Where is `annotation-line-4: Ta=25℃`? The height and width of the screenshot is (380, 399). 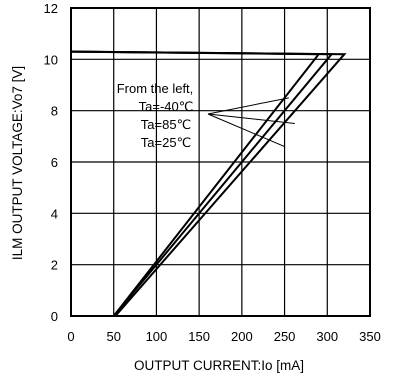 annotation-line-4: Ta=25℃ is located at coordinates (166, 142).